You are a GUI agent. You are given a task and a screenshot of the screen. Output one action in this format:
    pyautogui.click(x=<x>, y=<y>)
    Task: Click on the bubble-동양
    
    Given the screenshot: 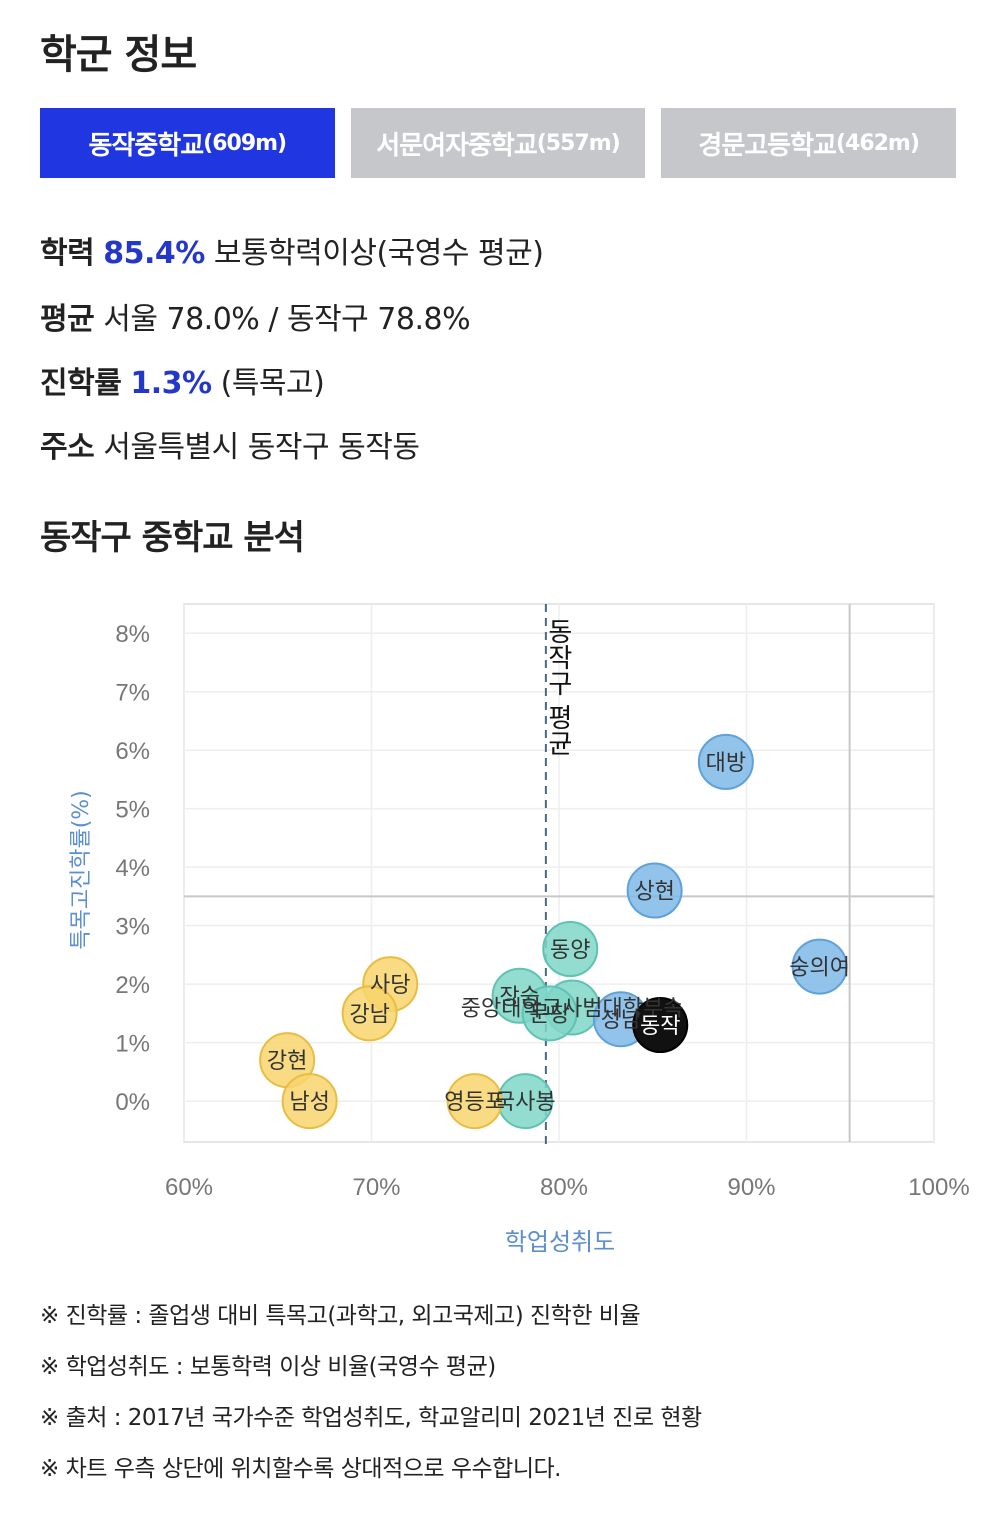 What is the action you would take?
    pyautogui.click(x=570, y=949)
    